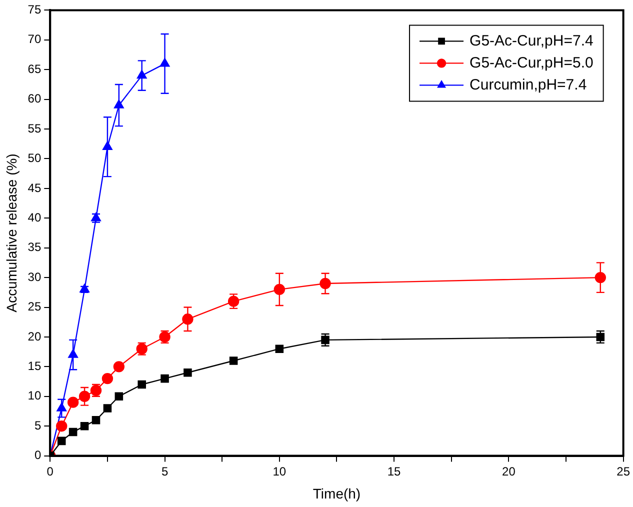  Describe the element at coordinates (11, 233) in the screenshot. I see `y-axis-title: Accumulative release (%)` at that location.